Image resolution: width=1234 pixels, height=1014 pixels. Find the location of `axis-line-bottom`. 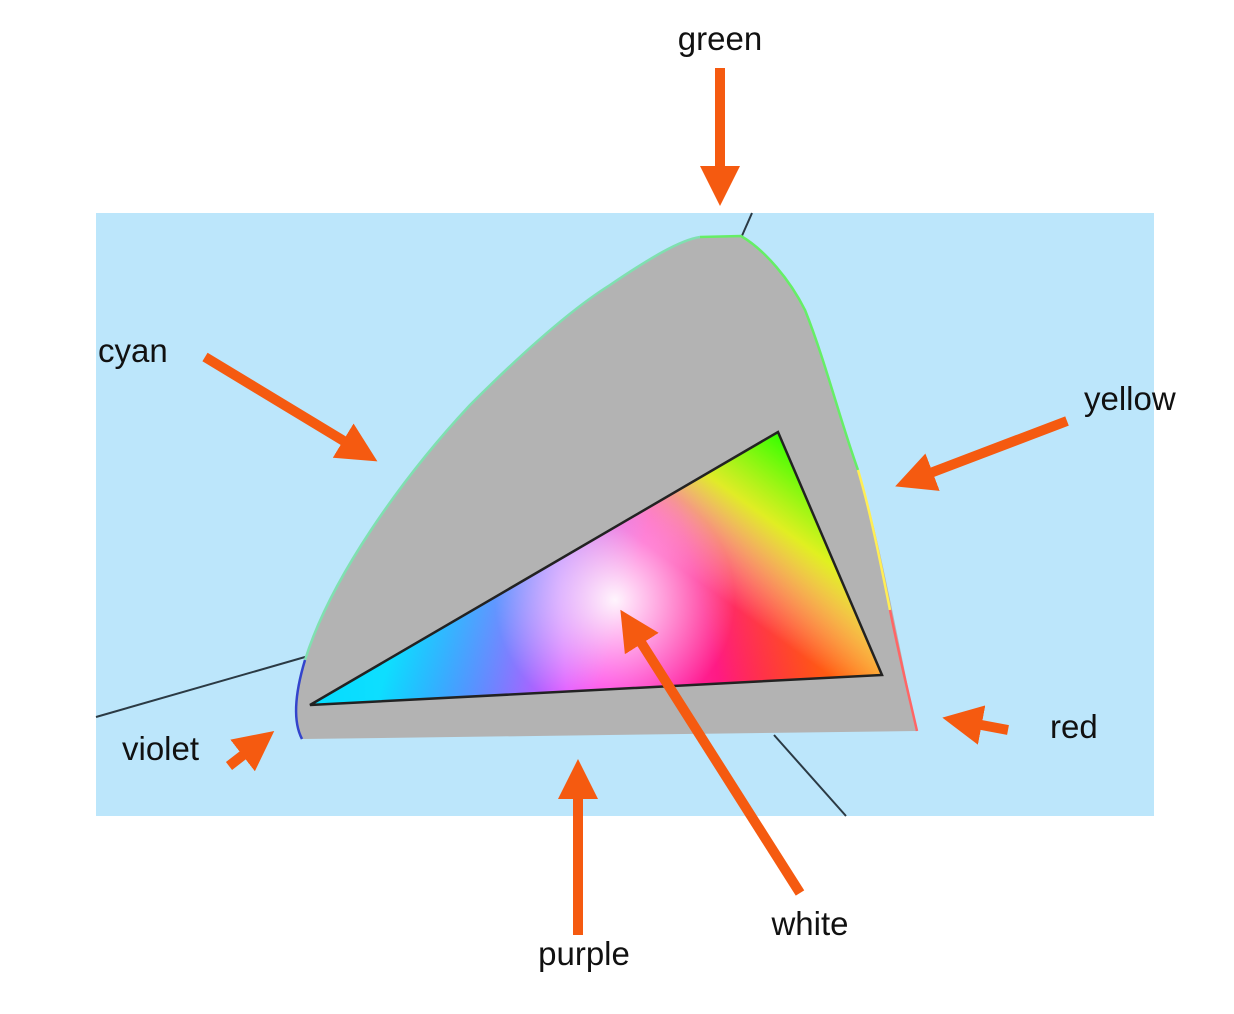

axis-line-bottom is located at coordinates (810, 775).